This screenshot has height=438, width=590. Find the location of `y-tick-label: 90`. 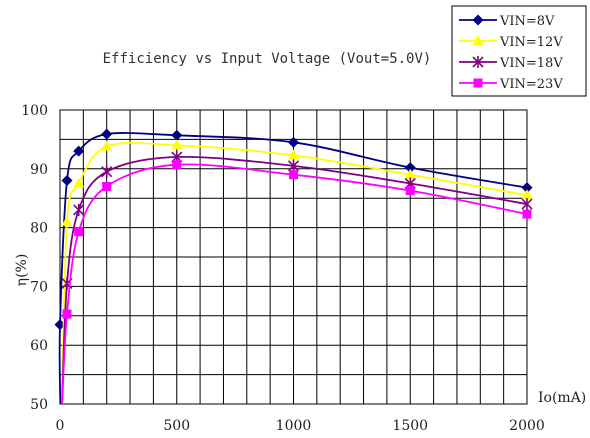

y-tick-label: 90 is located at coordinates (39, 170).